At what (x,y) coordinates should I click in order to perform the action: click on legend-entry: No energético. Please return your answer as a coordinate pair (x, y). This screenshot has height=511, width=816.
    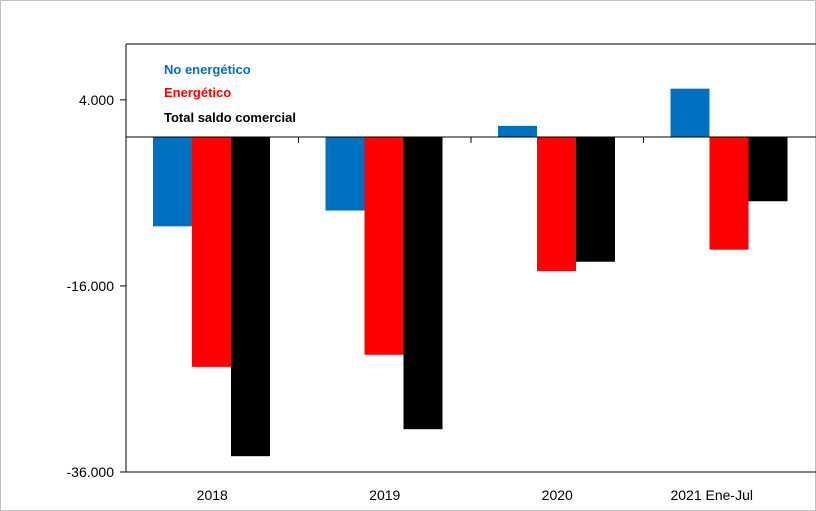
    Looking at the image, I should click on (207, 69).